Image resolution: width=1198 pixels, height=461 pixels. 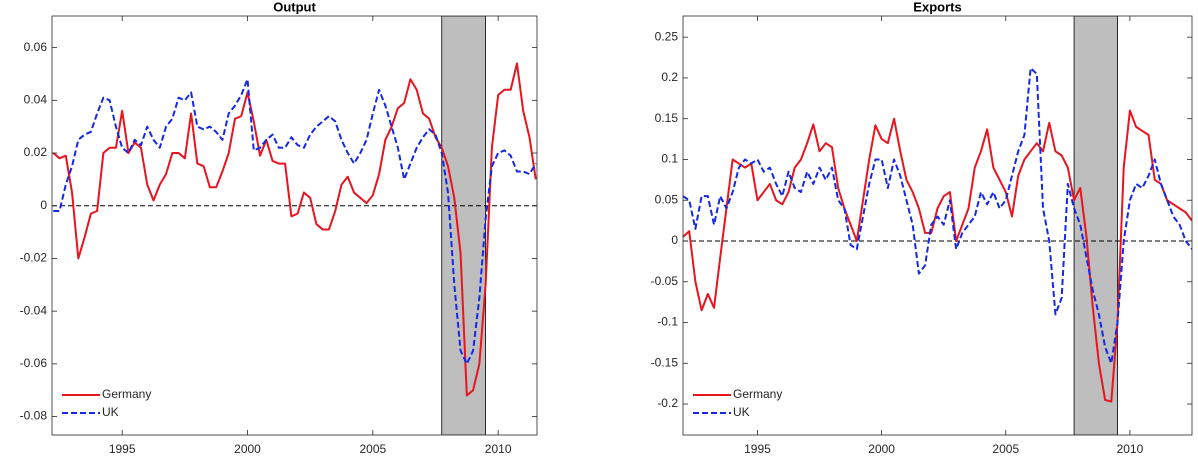 What do you see at coordinates (34, 363) in the screenshot?
I see `y-tick-label: -0.06` at bounding box center [34, 363].